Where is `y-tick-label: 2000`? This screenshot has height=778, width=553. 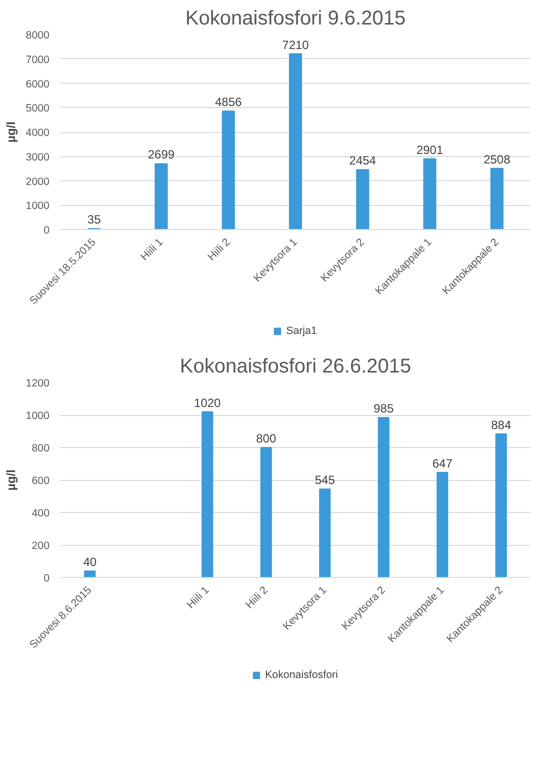
y-tick-label: 2000 is located at coordinates (38, 182).